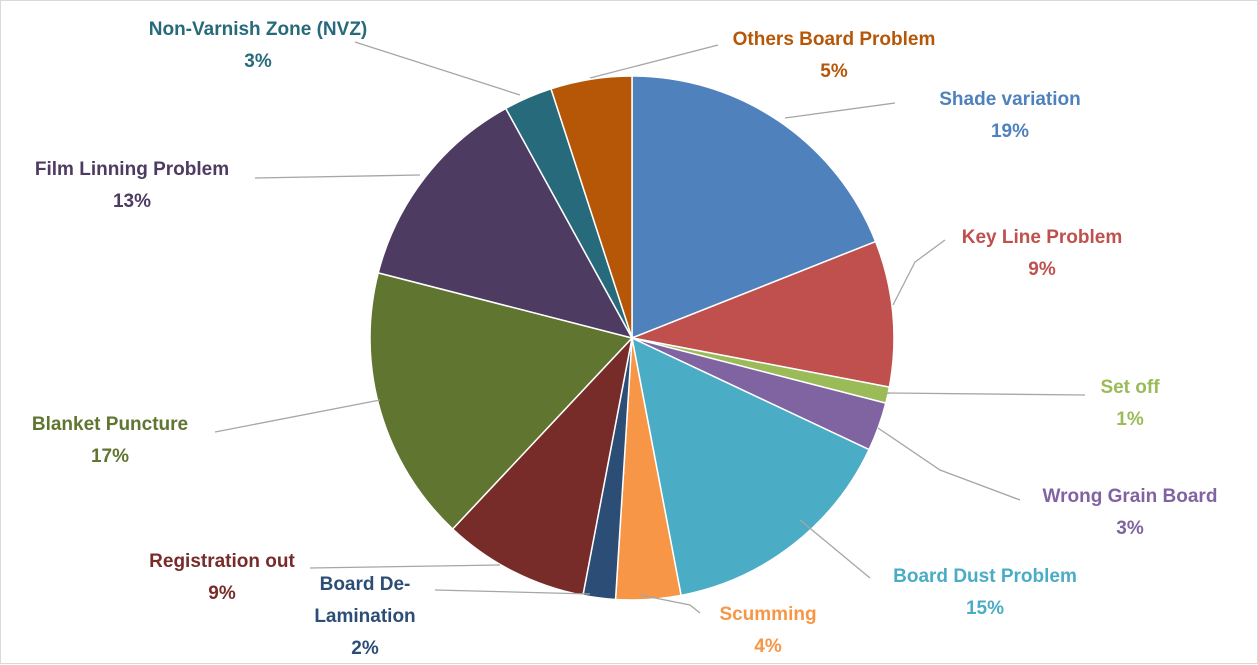 The width and height of the screenshot is (1258, 665). I want to click on data-label: Board De-Lamination 2%, so click(365, 617).